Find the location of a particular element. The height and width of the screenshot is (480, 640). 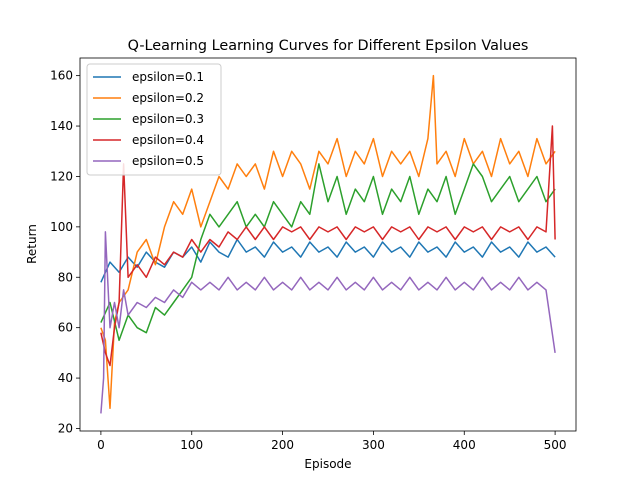

legend-label-4: epsilon=0.4 is located at coordinates (168, 140).